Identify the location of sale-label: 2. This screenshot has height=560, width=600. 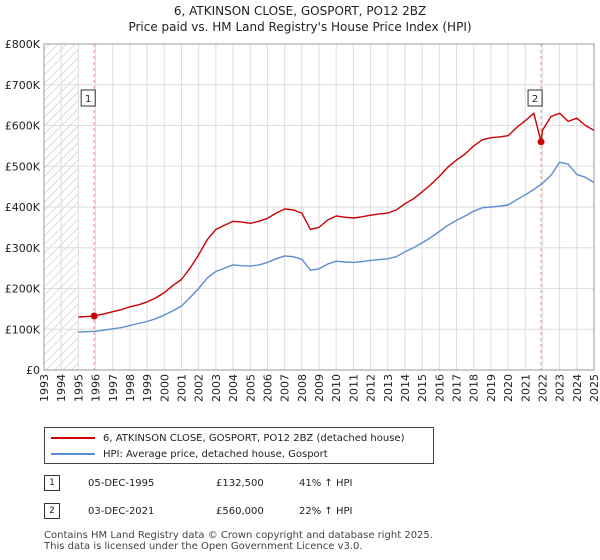
(535, 99).